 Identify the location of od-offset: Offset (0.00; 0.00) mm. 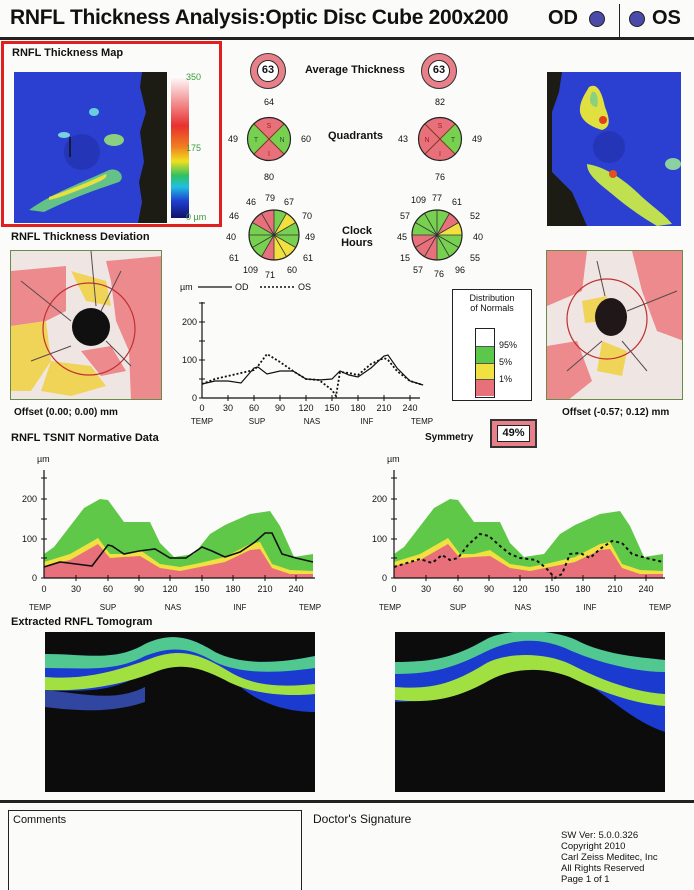
(66, 412).